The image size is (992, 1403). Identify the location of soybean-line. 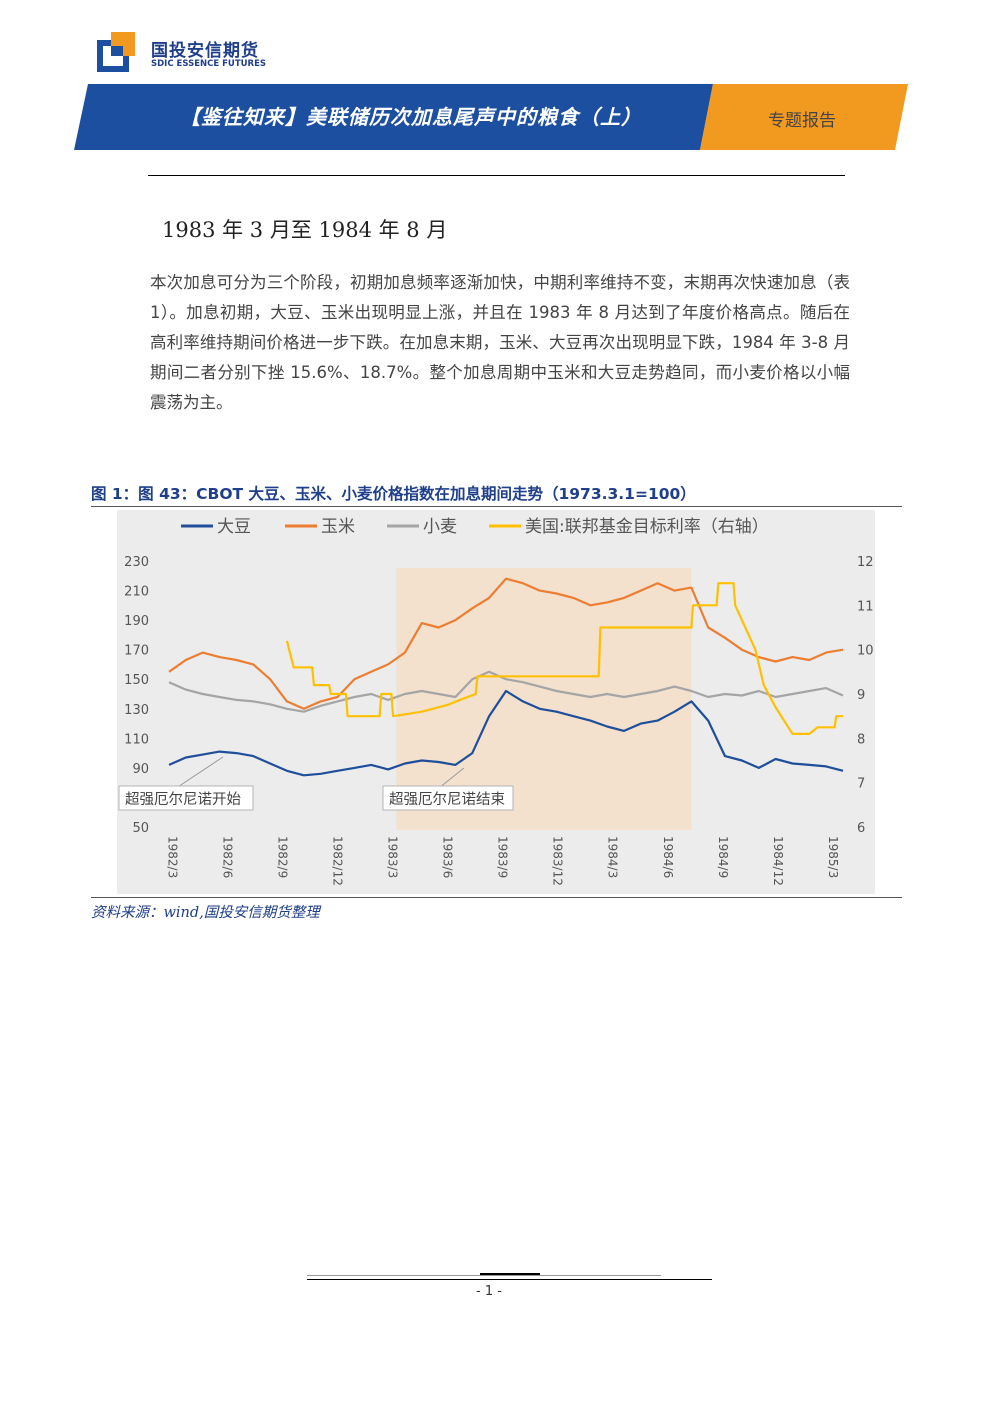
(506, 733).